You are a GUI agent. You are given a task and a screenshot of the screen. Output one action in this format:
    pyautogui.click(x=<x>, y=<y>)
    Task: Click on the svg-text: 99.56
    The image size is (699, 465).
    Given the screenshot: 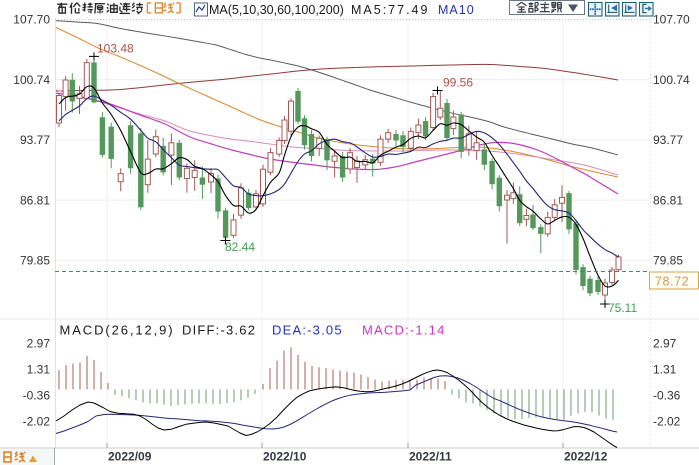 What is the action you would take?
    pyautogui.click(x=458, y=83)
    